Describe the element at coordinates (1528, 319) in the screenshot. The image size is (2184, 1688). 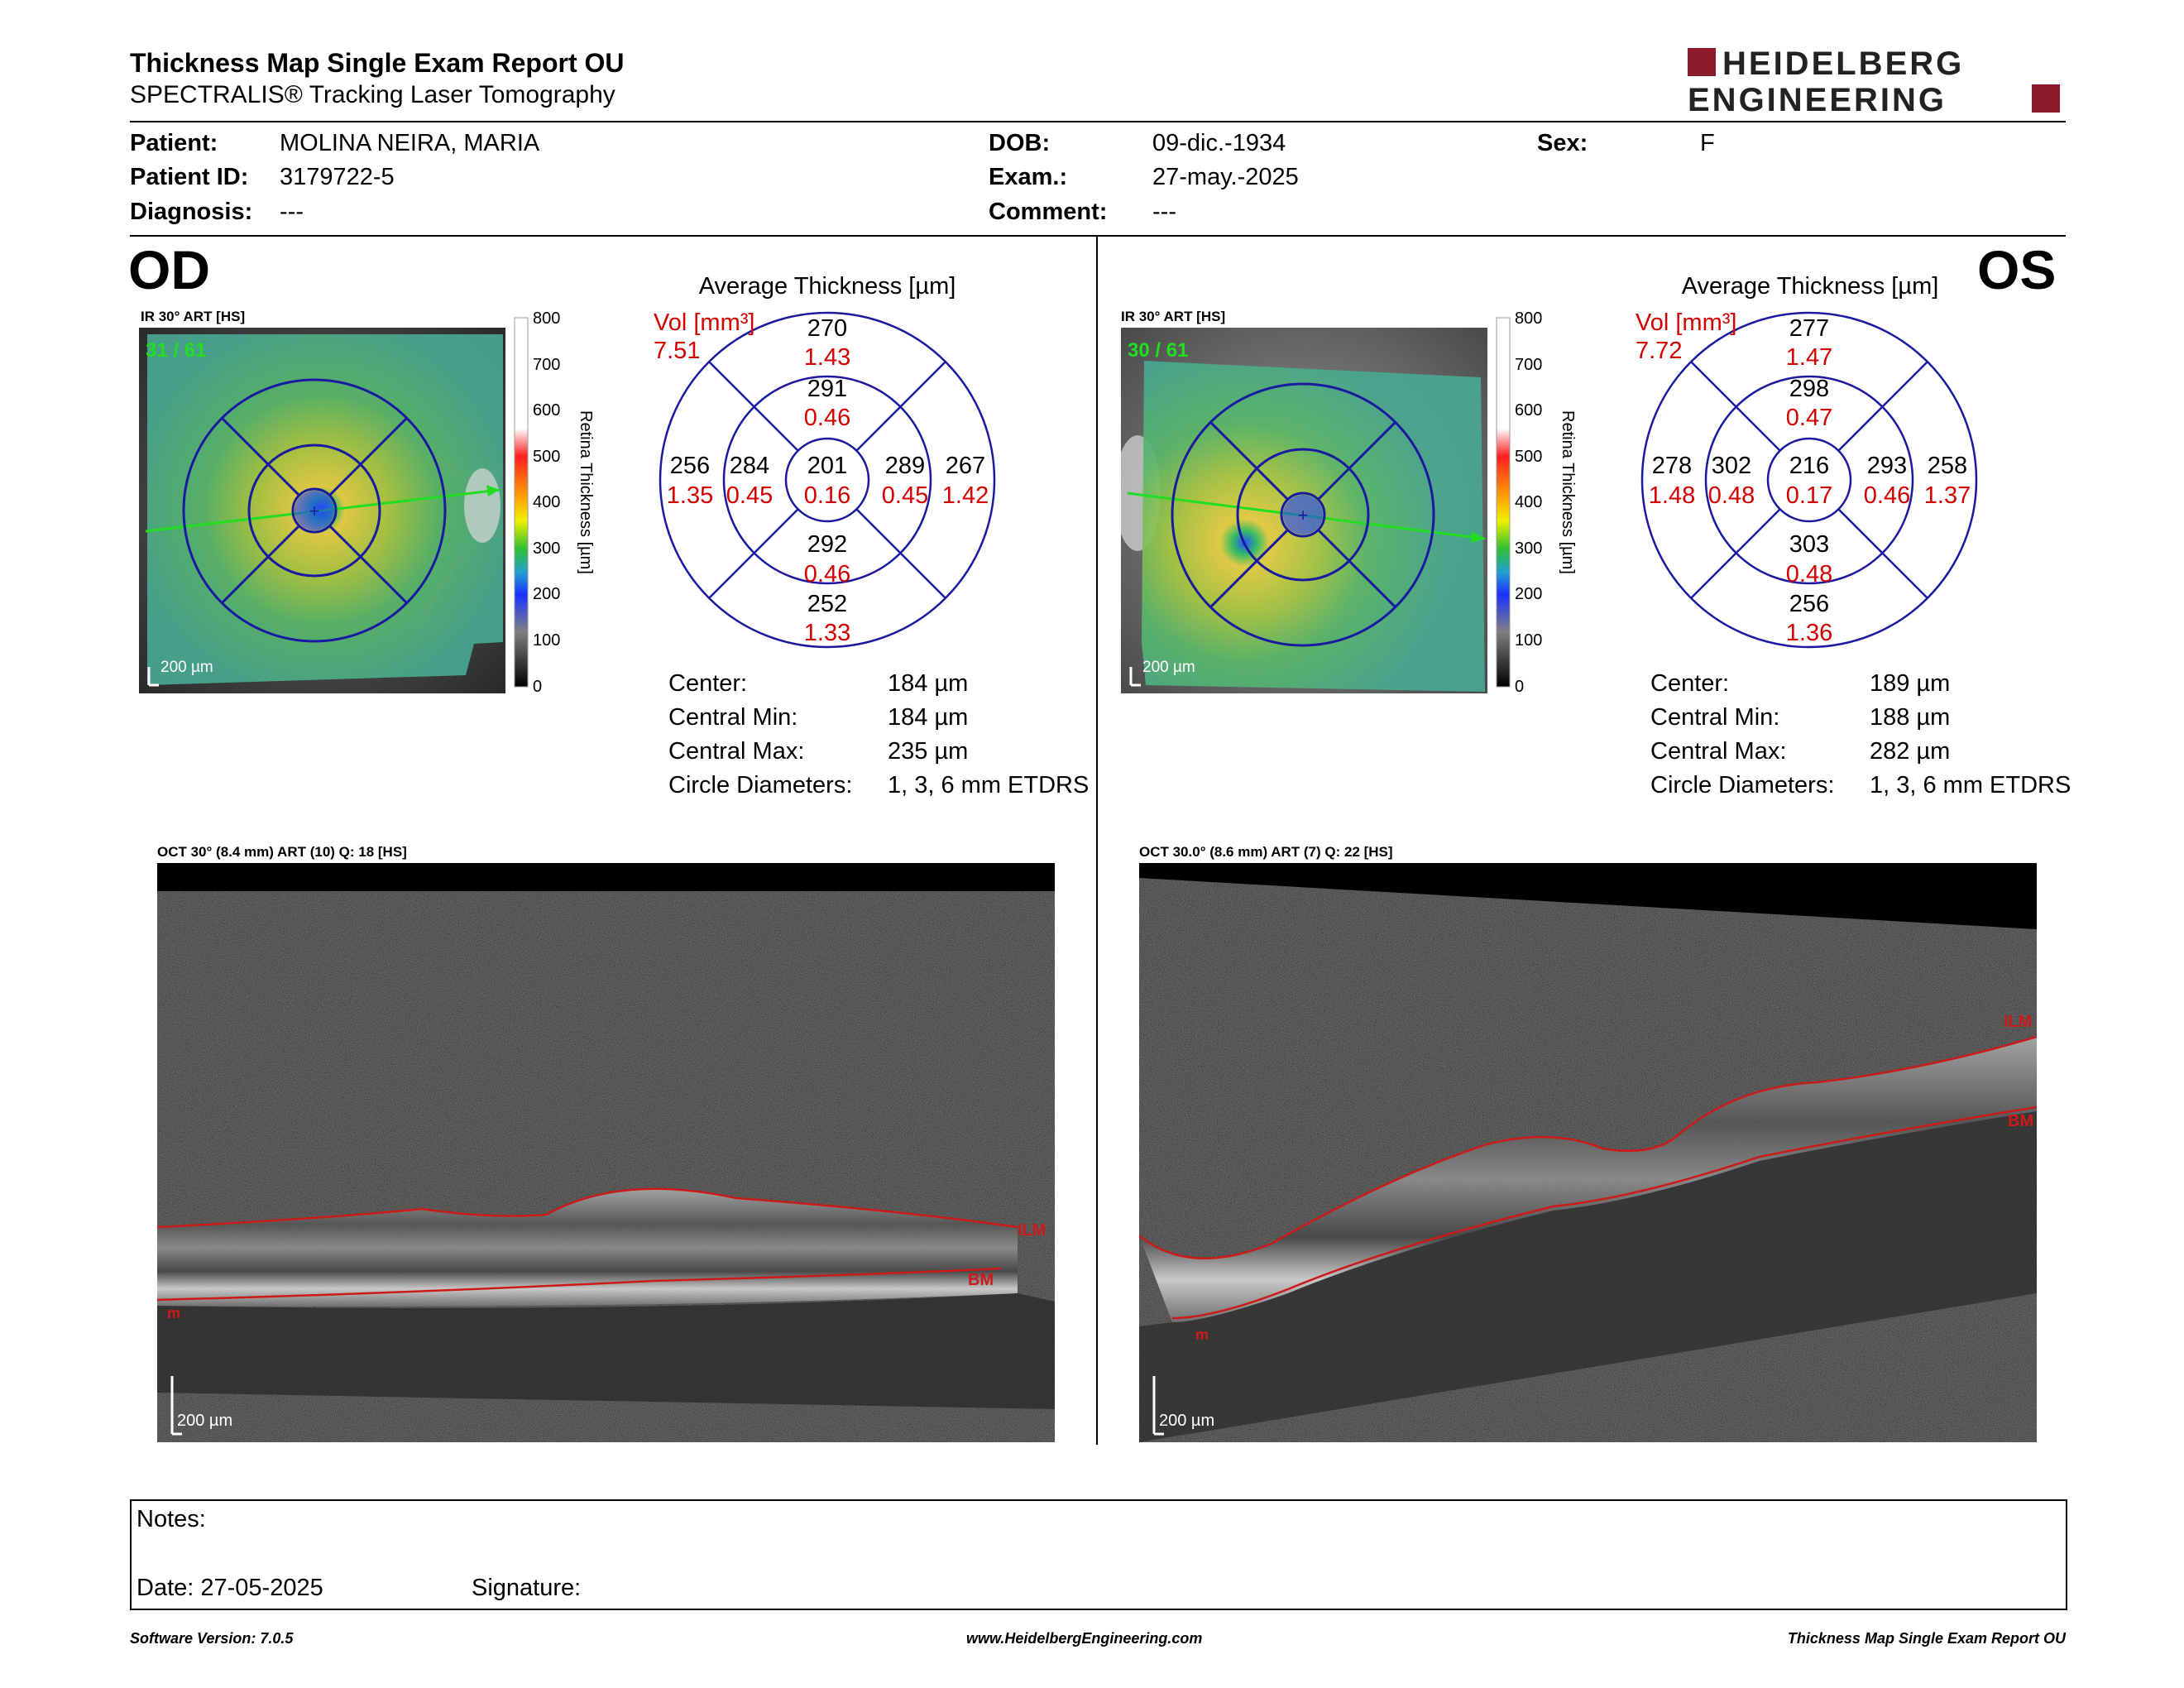
I see `os-scale-tick: 800` at that location.